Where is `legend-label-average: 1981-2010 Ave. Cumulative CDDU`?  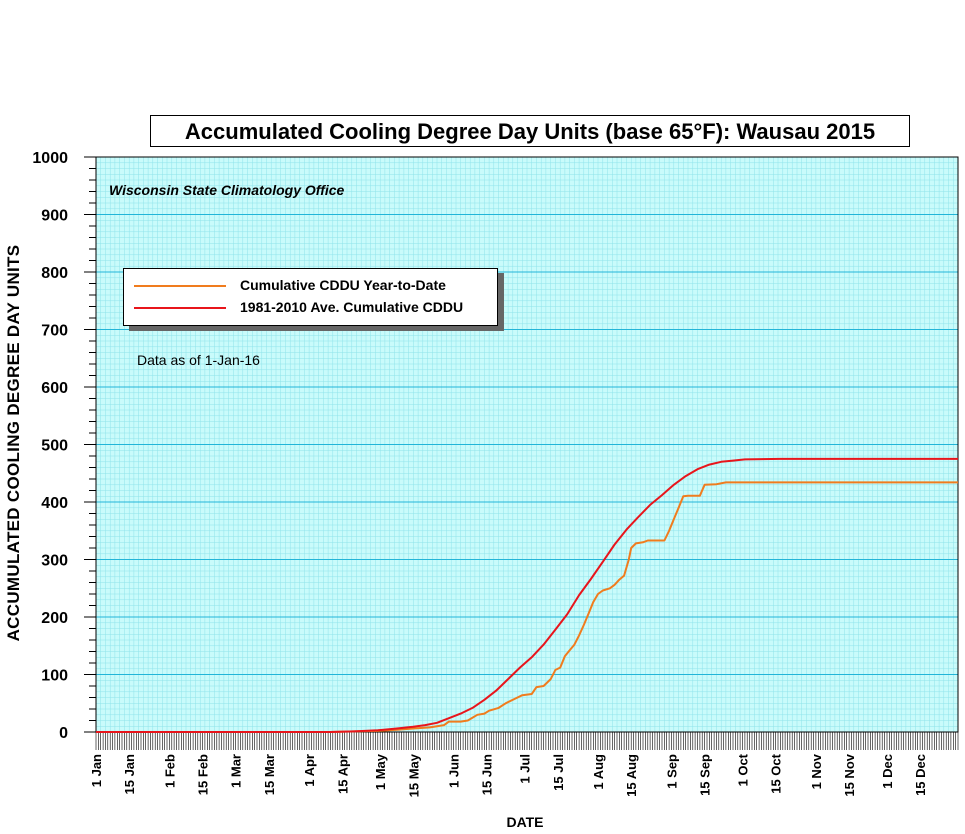
legend-label-average: 1981-2010 Ave. Cumulative CDDU is located at coordinates (352, 307).